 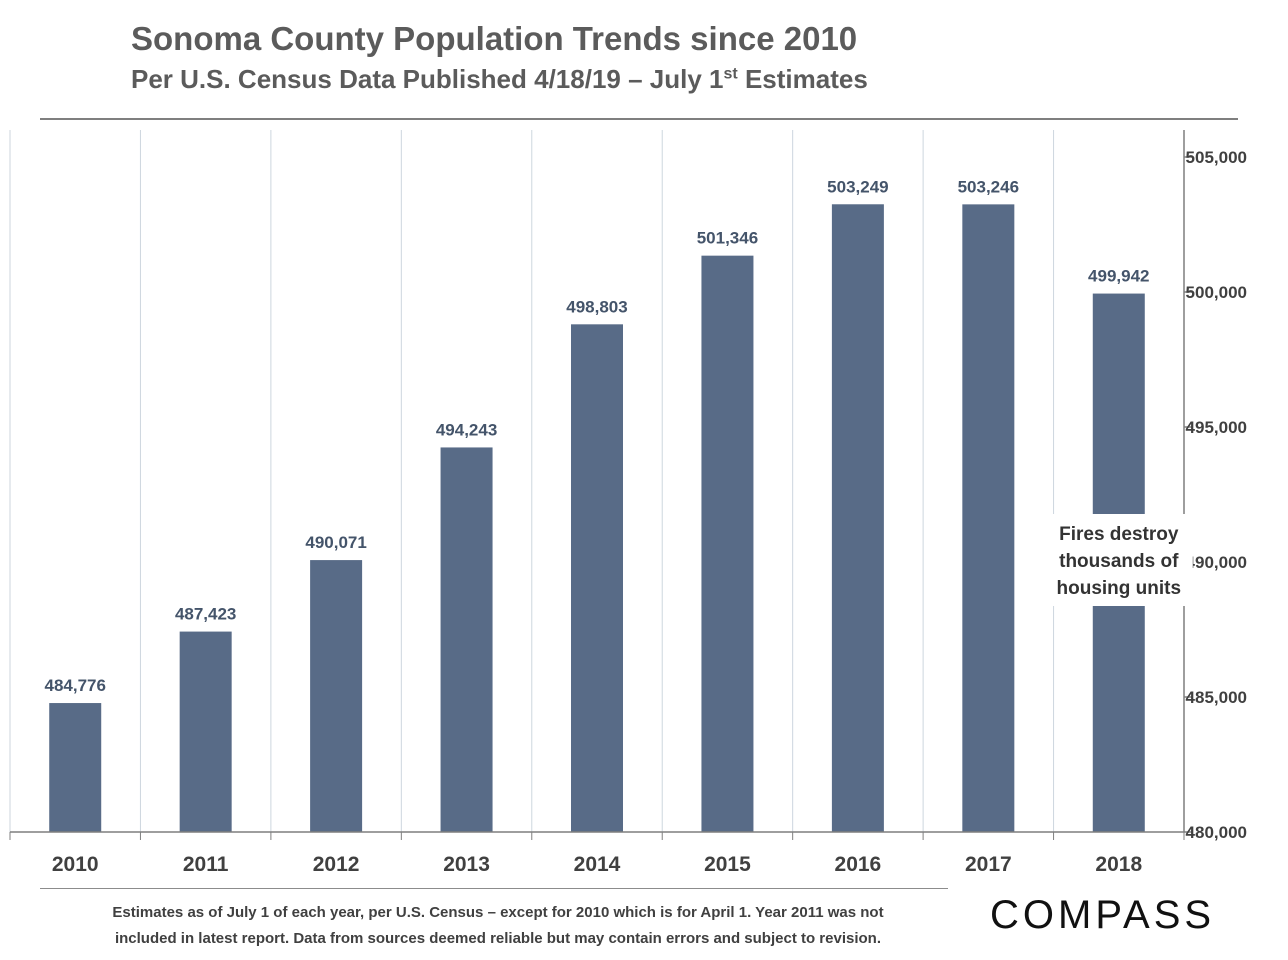 What do you see at coordinates (205, 731) in the screenshot?
I see `bar-2011` at bounding box center [205, 731].